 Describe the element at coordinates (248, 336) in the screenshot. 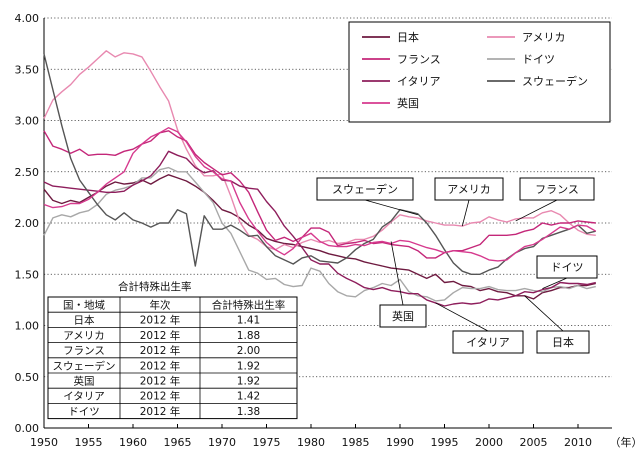

I see `table-cell: 1.88` at that location.